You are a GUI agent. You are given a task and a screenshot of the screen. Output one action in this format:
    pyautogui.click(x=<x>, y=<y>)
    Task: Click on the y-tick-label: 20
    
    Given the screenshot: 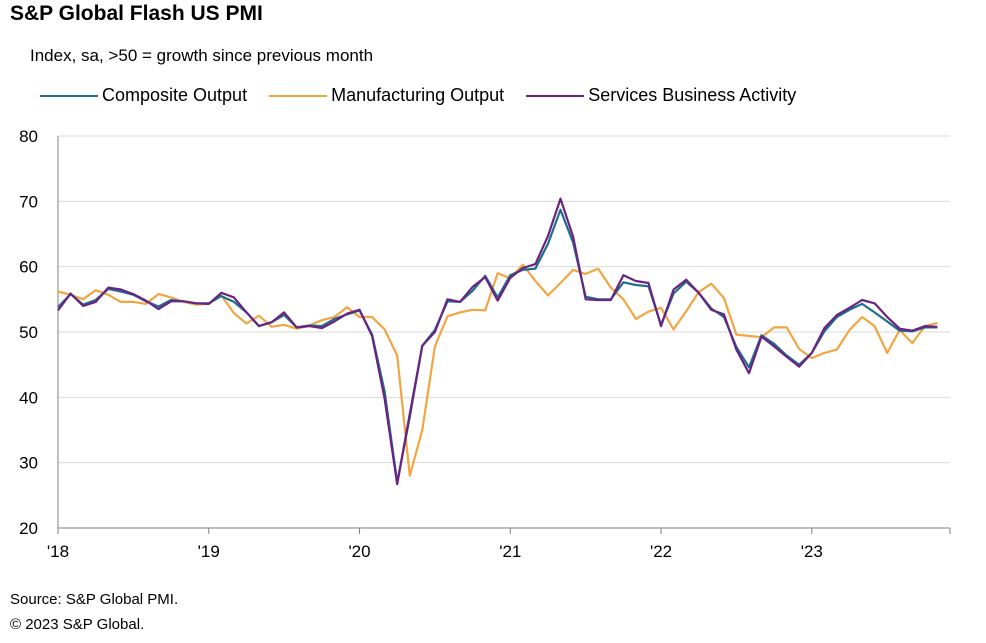 What is the action you would take?
    pyautogui.click(x=28, y=528)
    